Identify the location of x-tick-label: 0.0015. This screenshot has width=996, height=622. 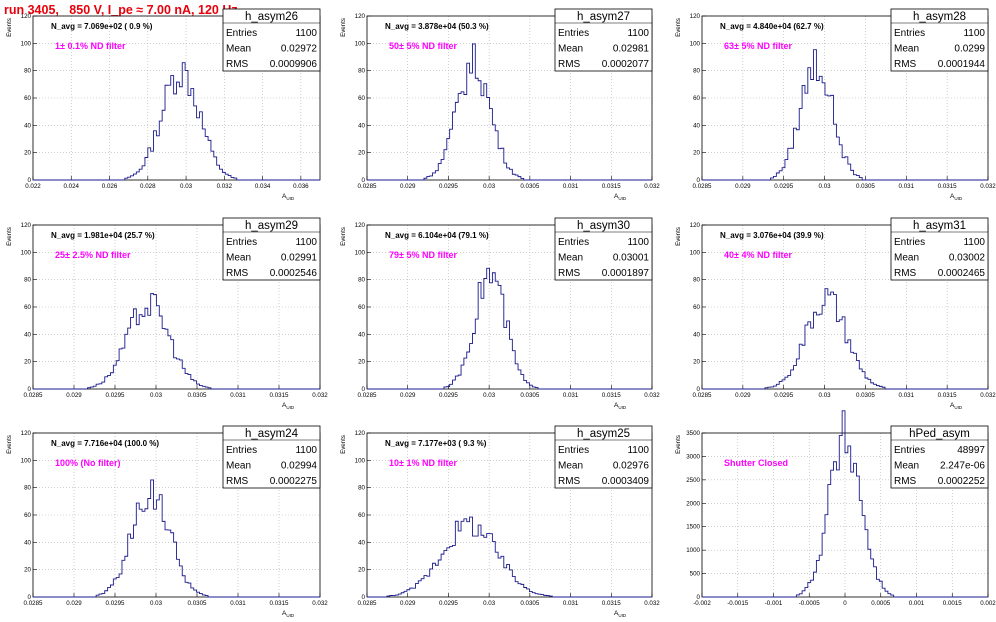
(952, 603).